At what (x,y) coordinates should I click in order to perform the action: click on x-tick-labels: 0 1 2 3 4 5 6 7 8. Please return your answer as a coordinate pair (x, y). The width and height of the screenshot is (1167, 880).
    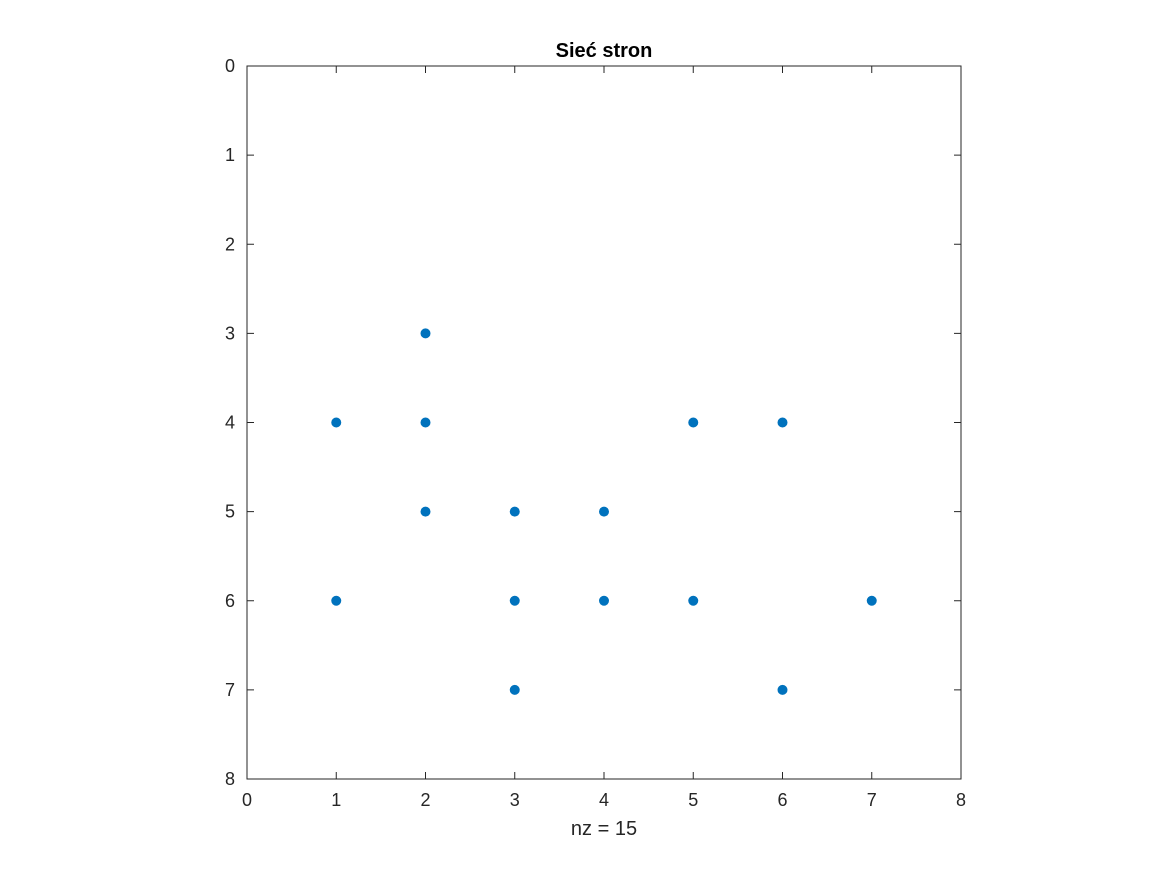
    Looking at the image, I should click on (604, 800).